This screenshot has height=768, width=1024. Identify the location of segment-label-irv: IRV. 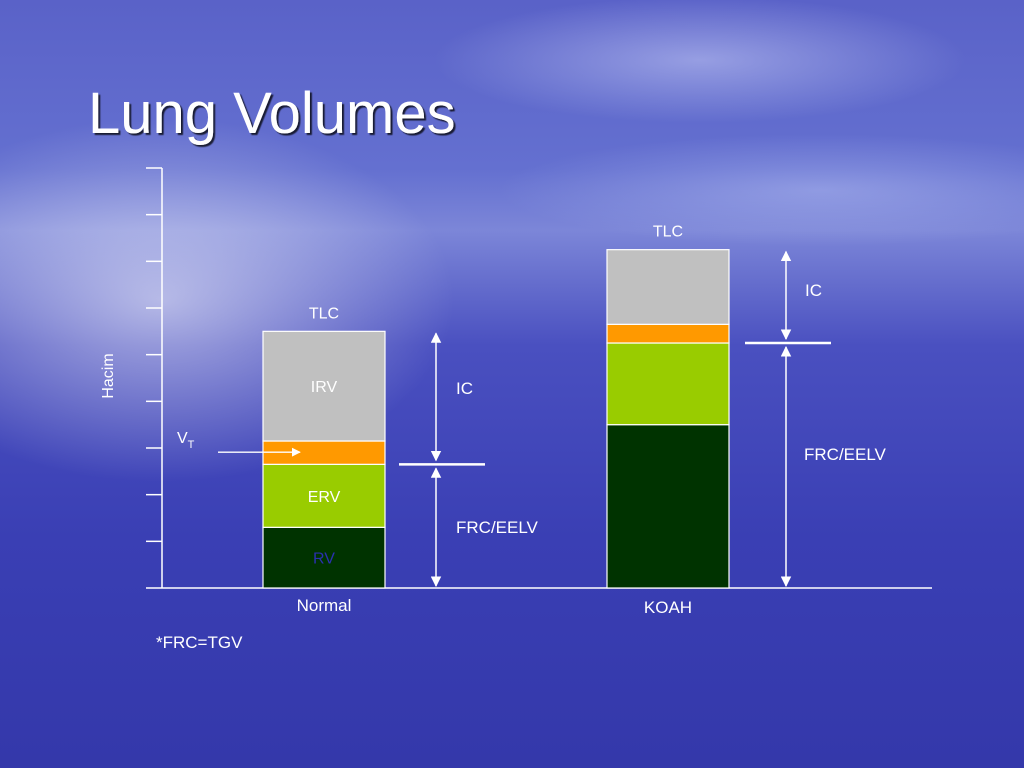
(324, 387).